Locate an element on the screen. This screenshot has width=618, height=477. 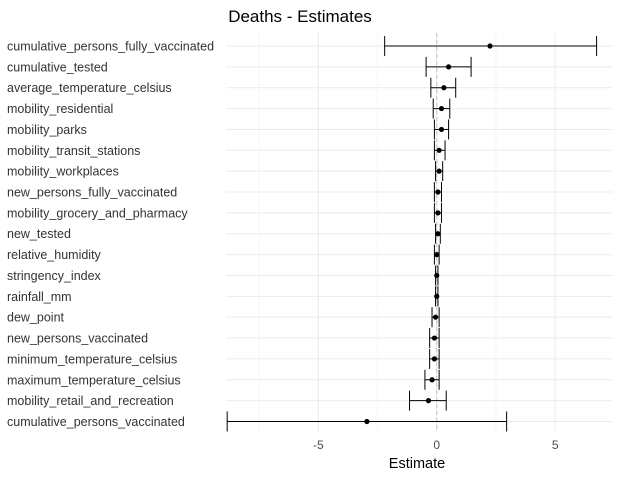
y-tick-label: minimum_temperature_celsius is located at coordinates (92, 359).